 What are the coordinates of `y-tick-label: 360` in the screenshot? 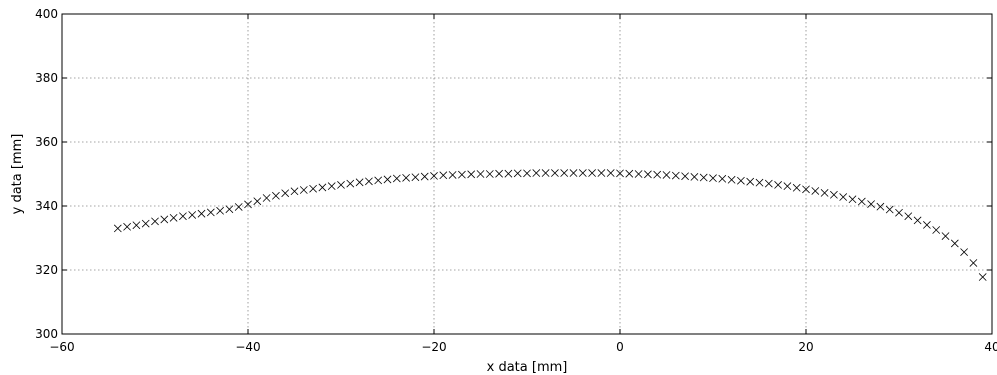 It's located at (46, 142).